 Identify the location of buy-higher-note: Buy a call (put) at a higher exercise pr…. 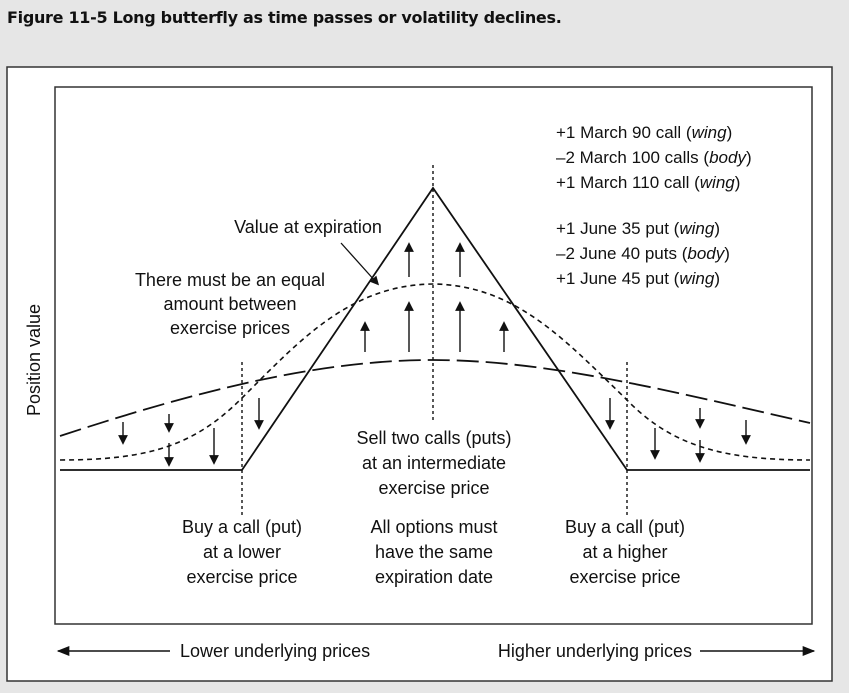
(625, 552).